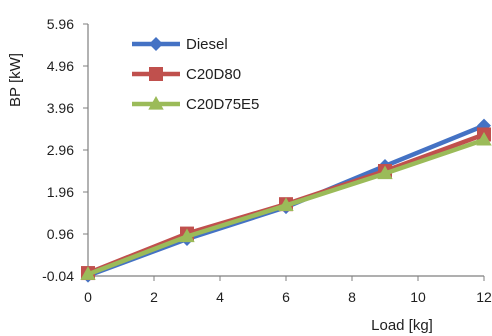 The image size is (492, 336). What do you see at coordinates (220, 297) in the screenshot?
I see `x-tick-label: 4` at bounding box center [220, 297].